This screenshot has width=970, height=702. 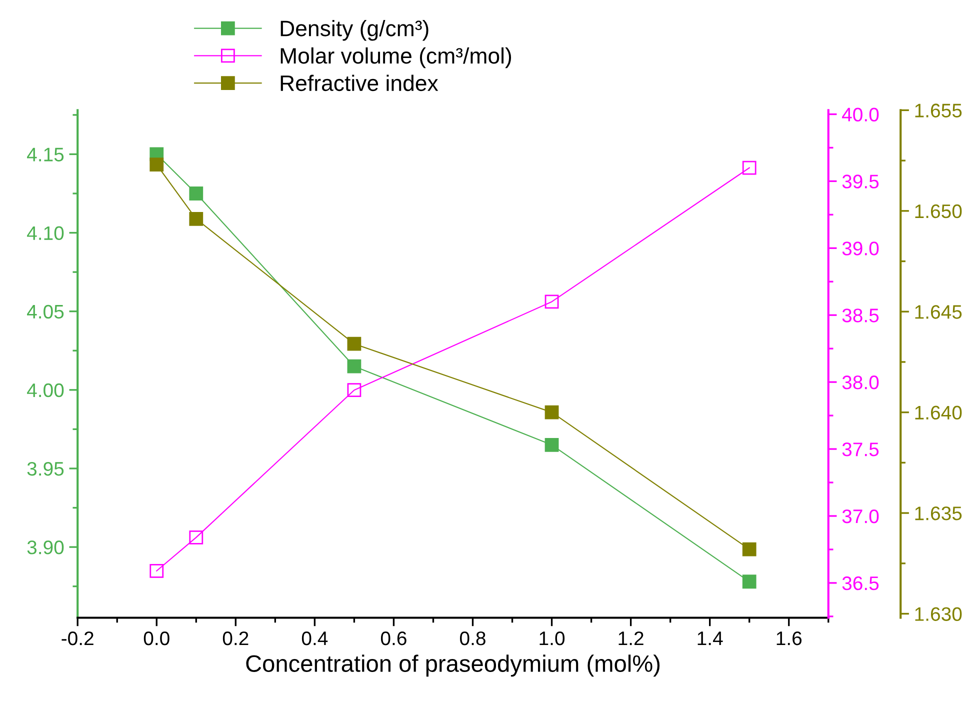 I want to click on y2-tick-label: 38.5, so click(x=860, y=315).